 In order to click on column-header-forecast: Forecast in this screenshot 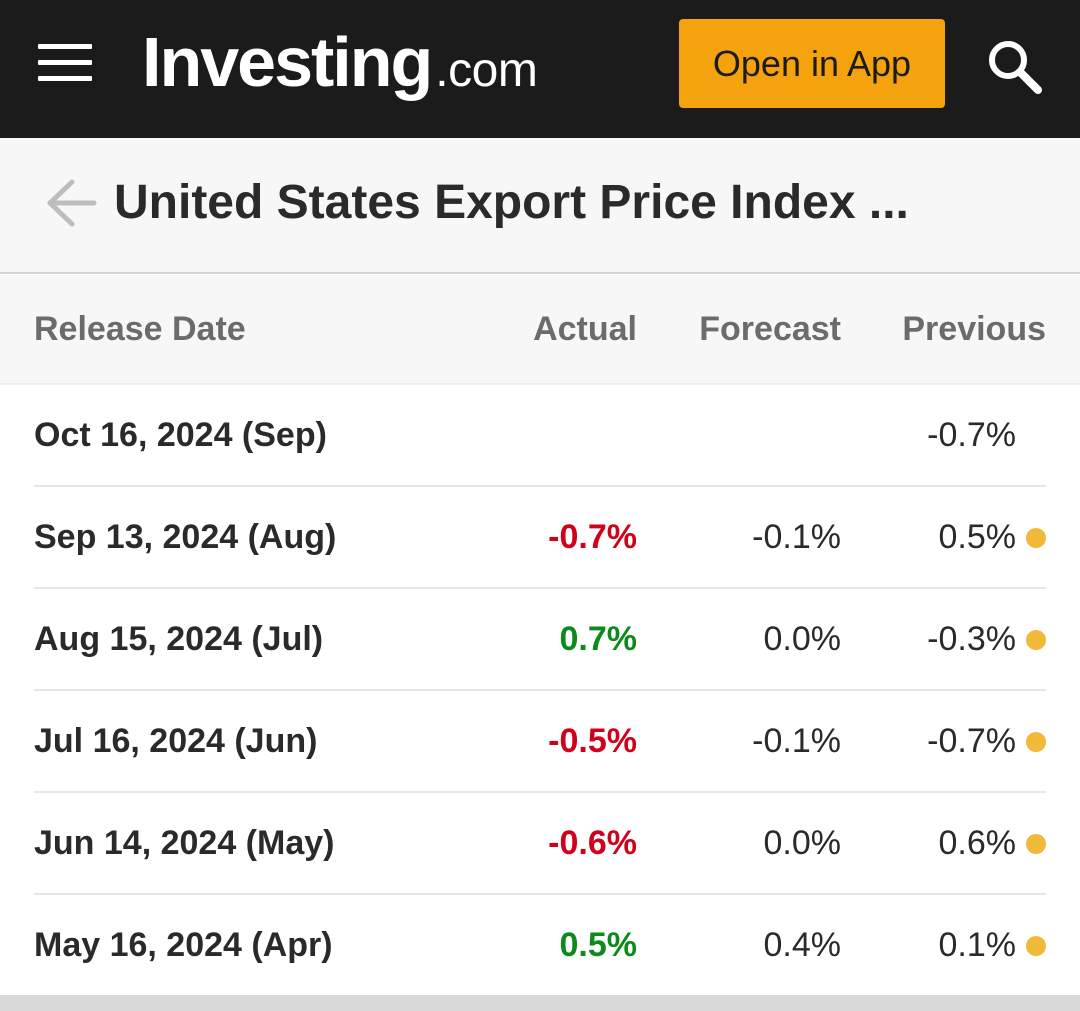, I will do `click(770, 329)`.